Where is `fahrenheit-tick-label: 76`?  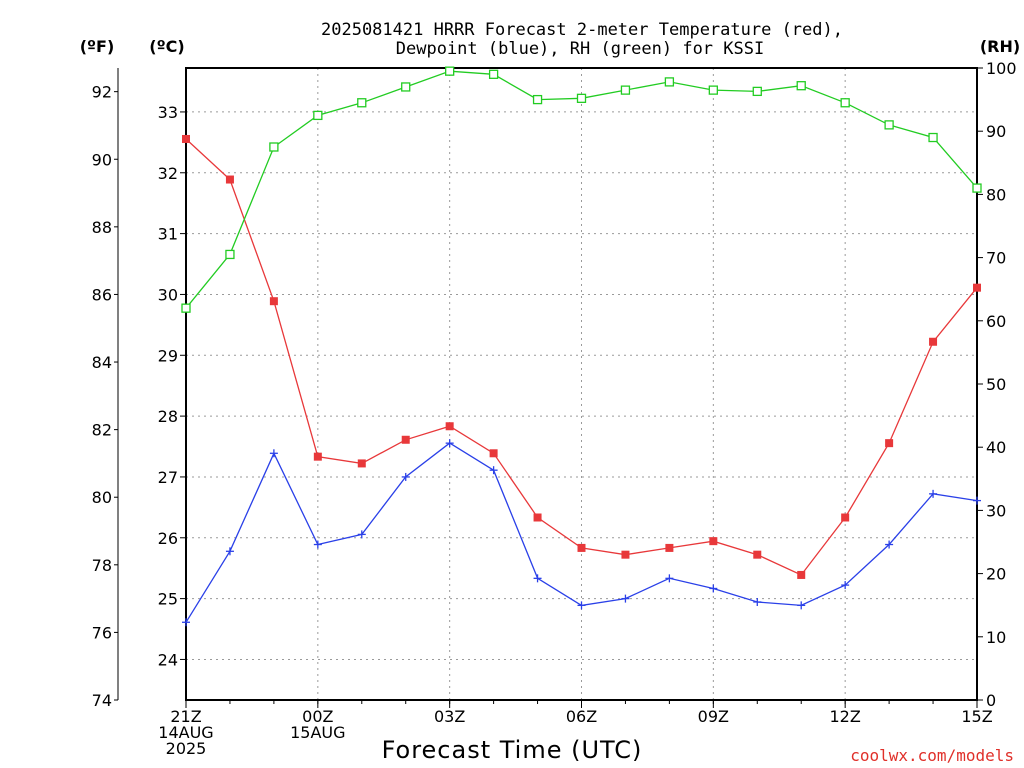 fahrenheit-tick-label: 76 is located at coordinates (102, 632).